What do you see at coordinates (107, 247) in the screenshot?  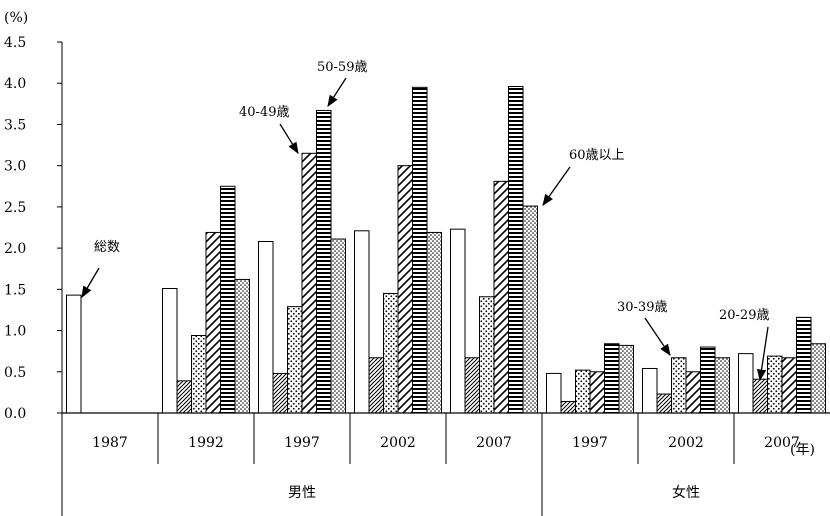 I see `annotation-label-total: 総数` at bounding box center [107, 247].